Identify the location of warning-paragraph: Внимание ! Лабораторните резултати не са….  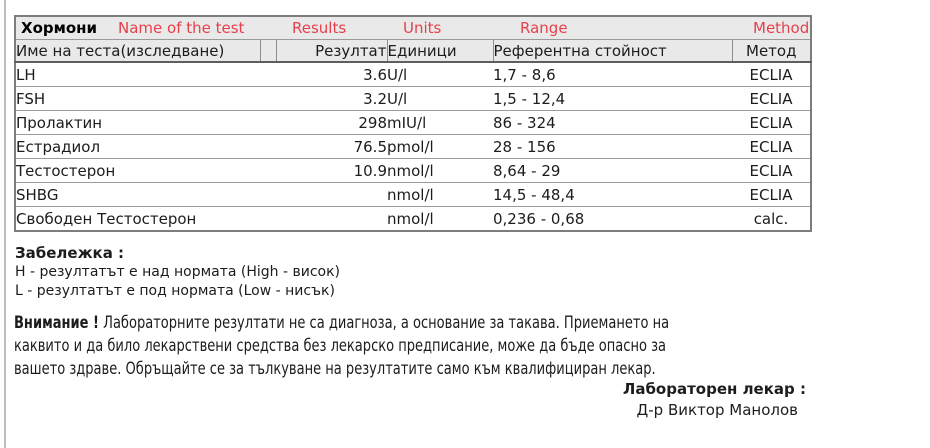
(341, 345).